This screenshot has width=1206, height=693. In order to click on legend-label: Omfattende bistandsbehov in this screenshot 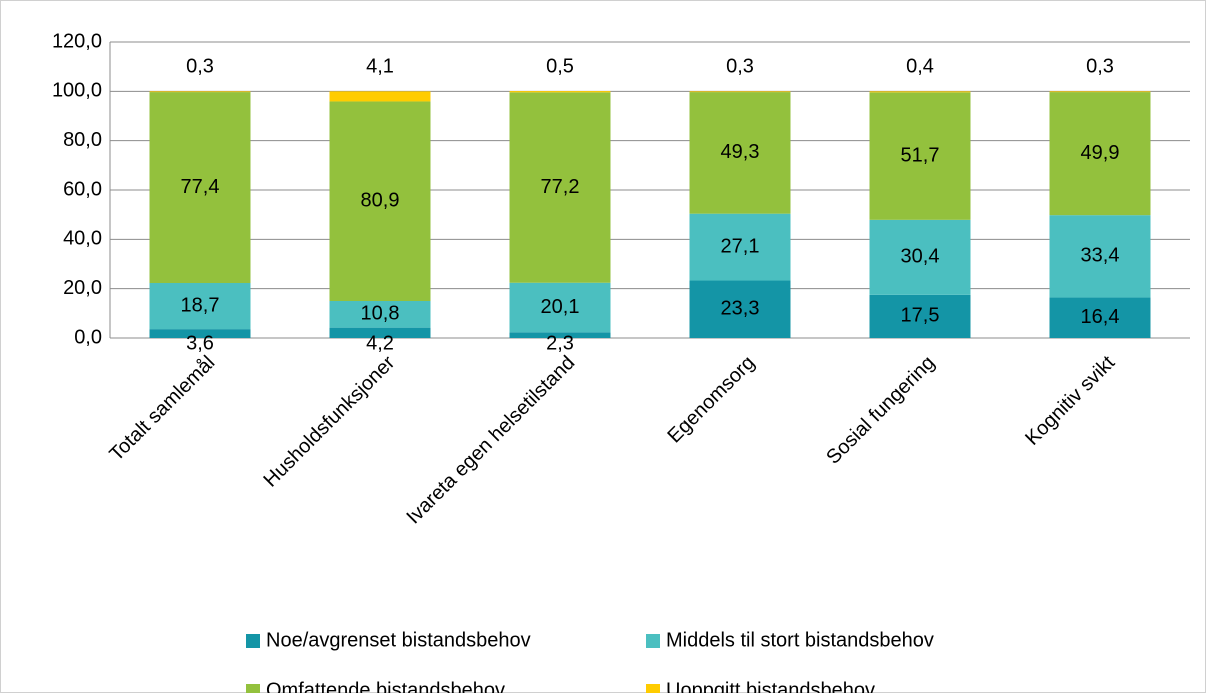, I will do `click(385, 686)`.